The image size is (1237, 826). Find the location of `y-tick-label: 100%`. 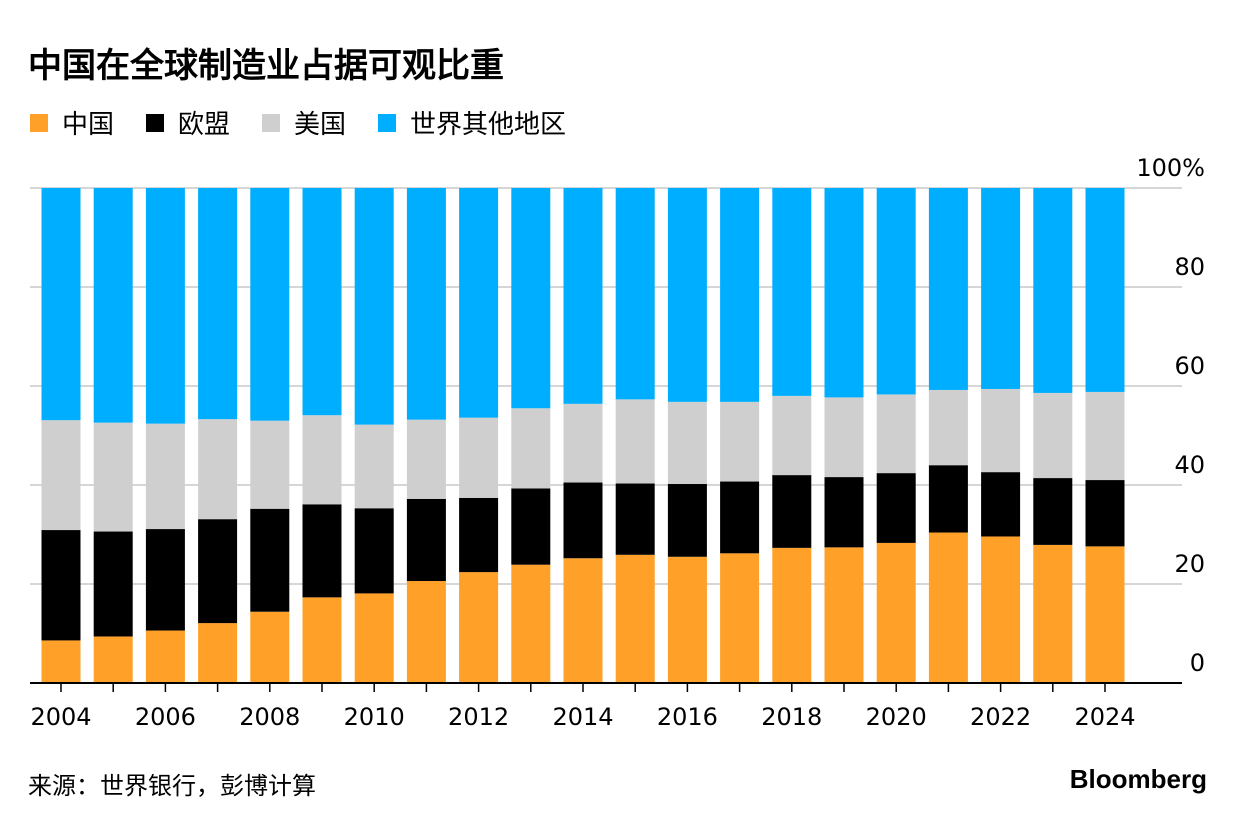

y-tick-label: 100% is located at coordinates (1170, 168).